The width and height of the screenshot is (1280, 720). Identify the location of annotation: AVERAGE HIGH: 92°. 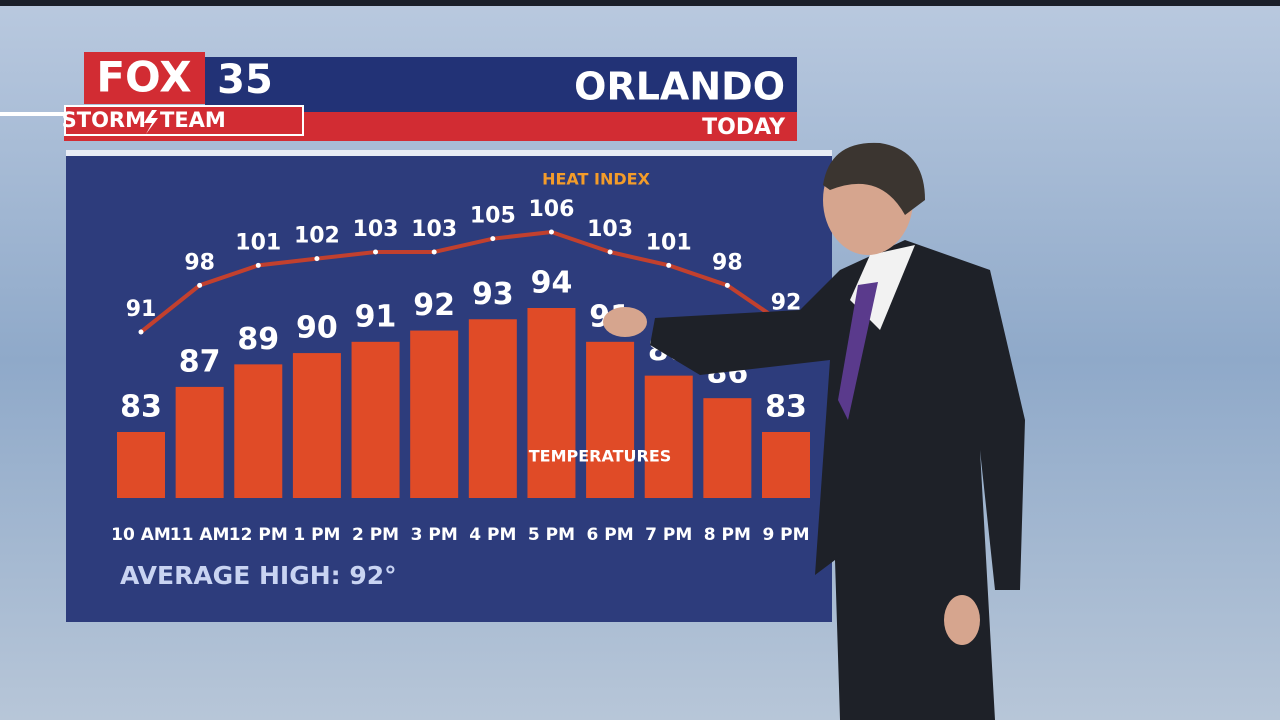
(258, 575).